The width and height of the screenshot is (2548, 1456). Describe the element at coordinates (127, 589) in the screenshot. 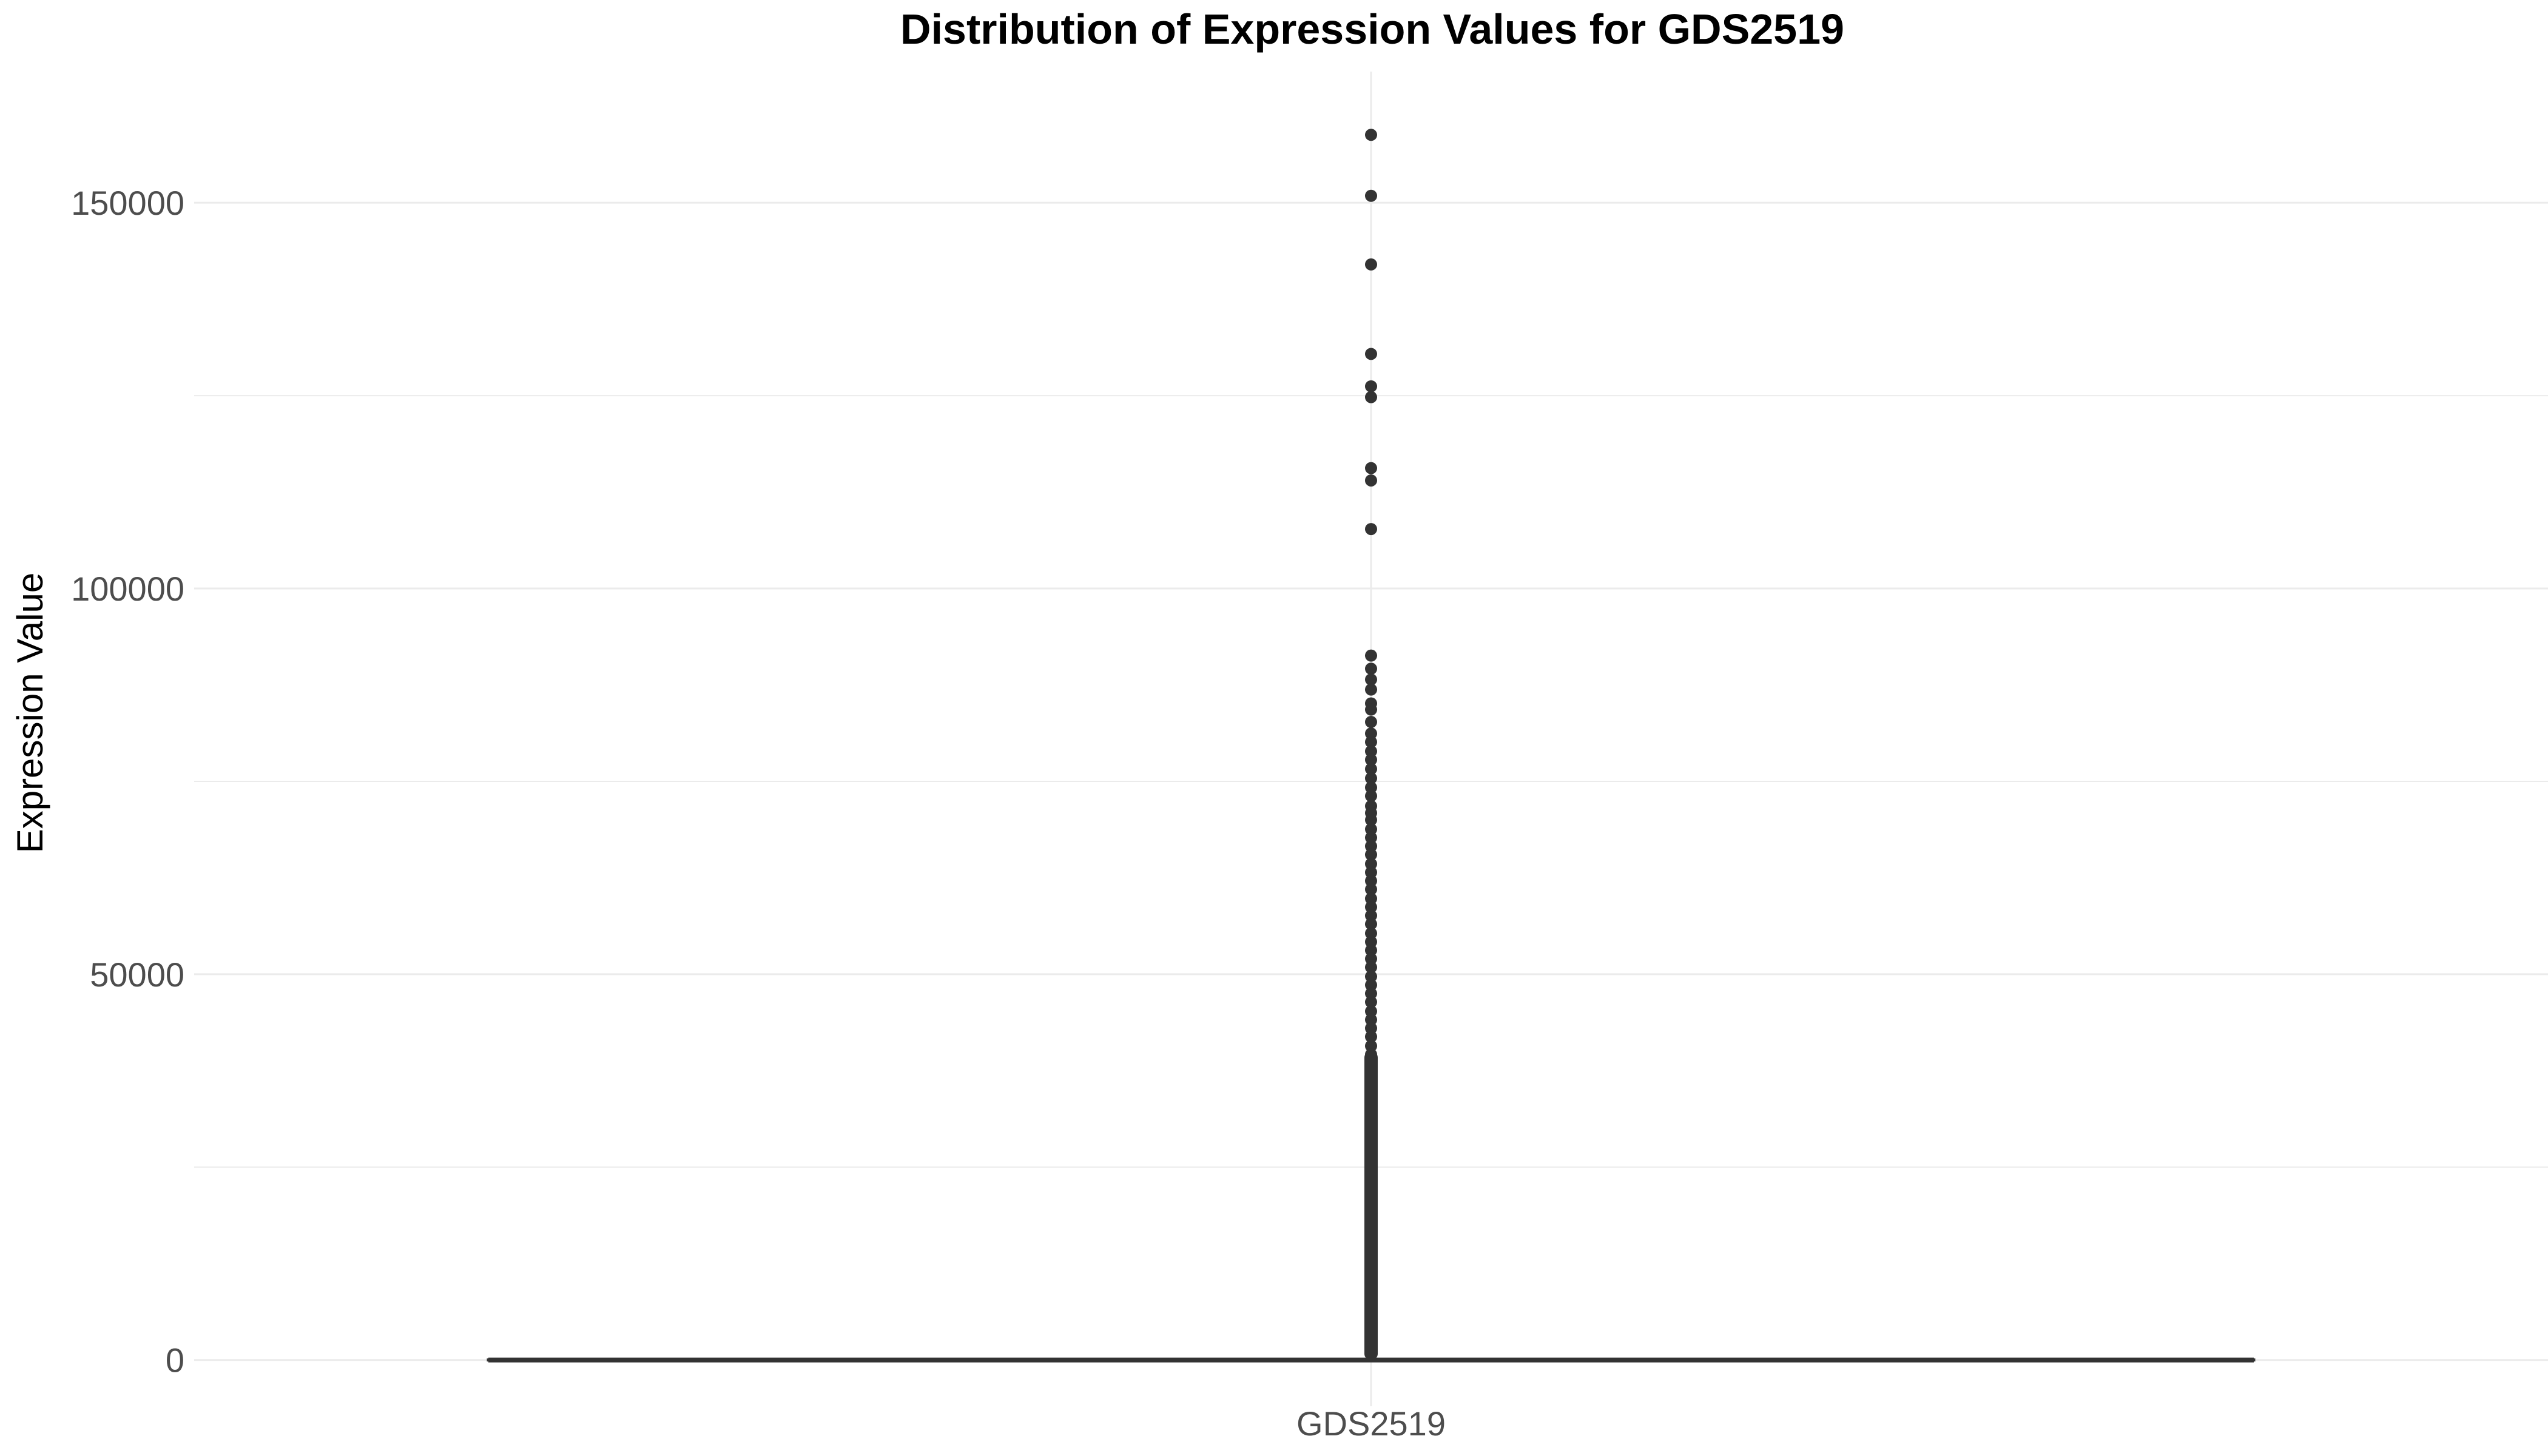

I see `y-tick-label: 100000` at that location.